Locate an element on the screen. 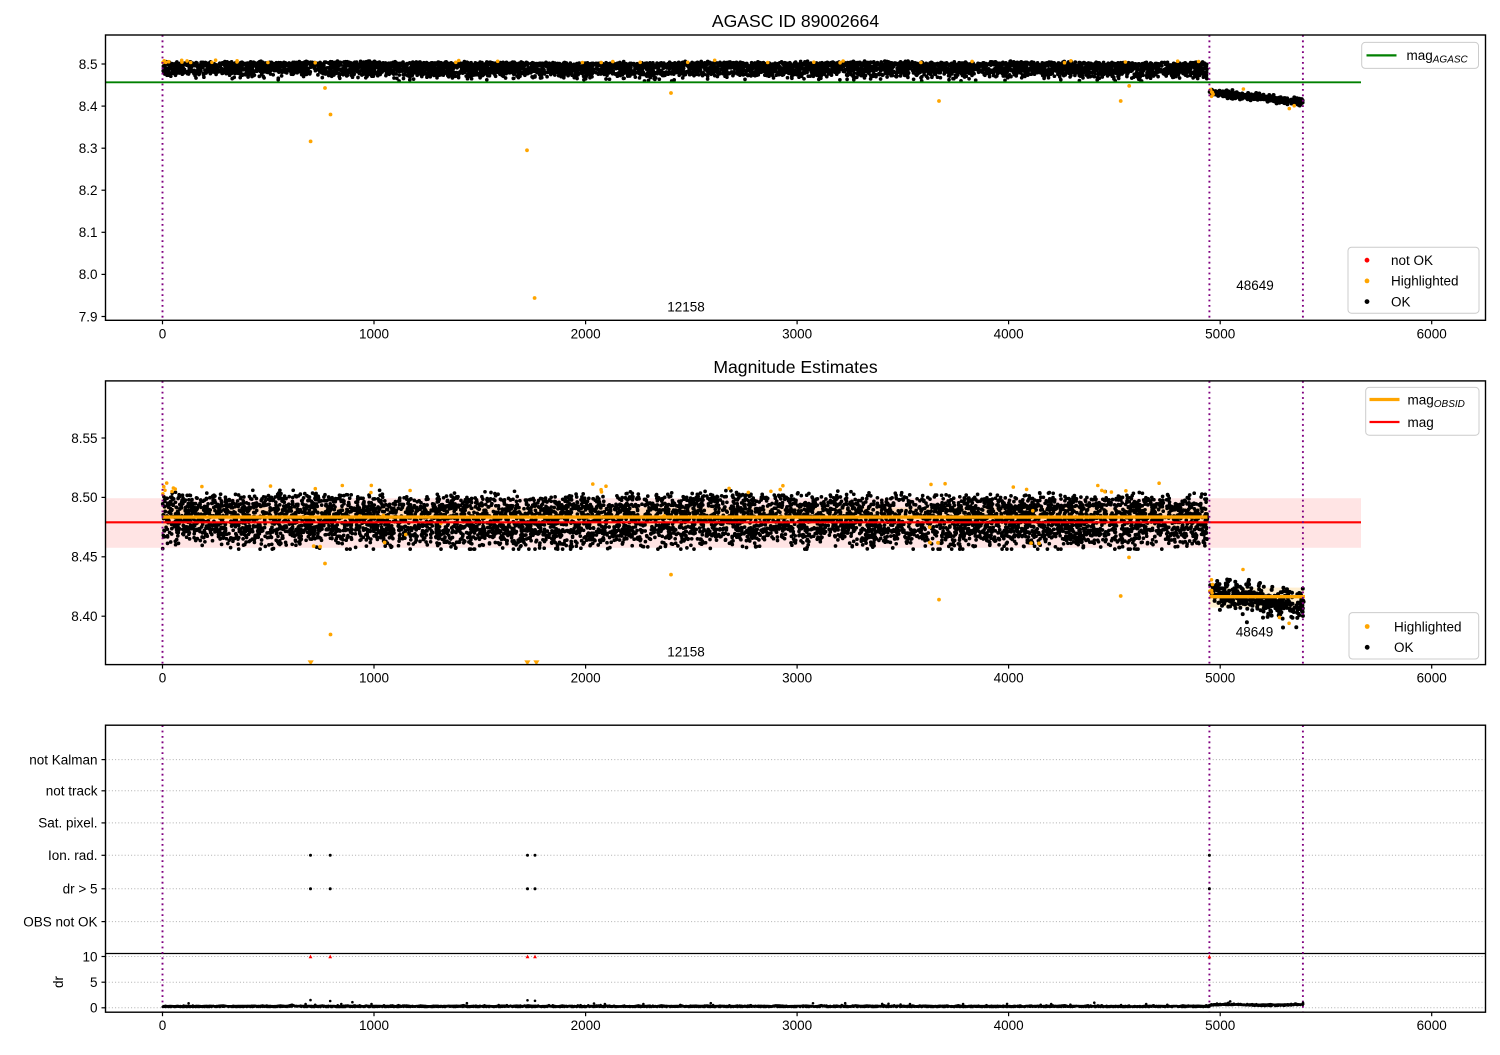  svg-text: mag is located at coordinates (1421, 422).